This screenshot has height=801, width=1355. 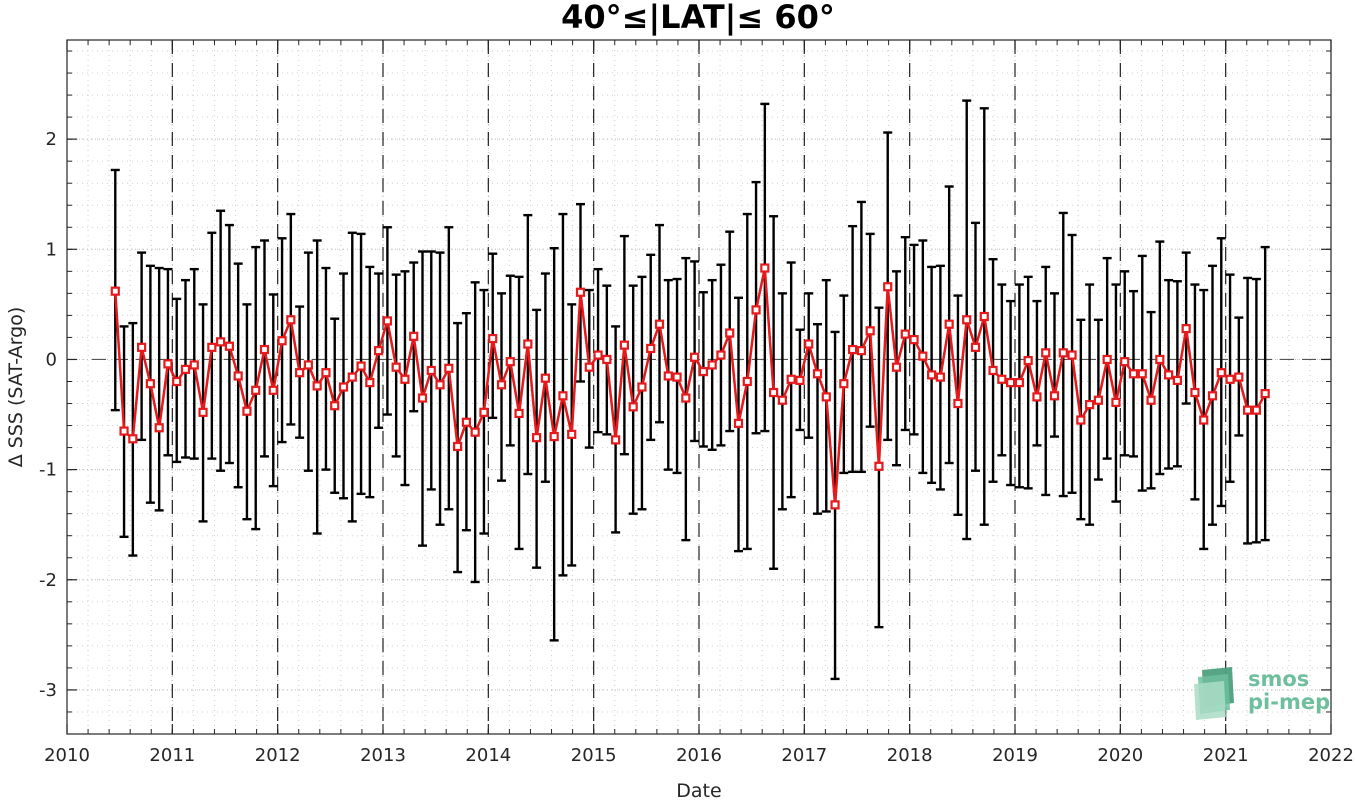 What do you see at coordinates (48, 415) in the screenshot?
I see `y-tick-labels: -3 -2 -1 0 1 2` at bounding box center [48, 415].